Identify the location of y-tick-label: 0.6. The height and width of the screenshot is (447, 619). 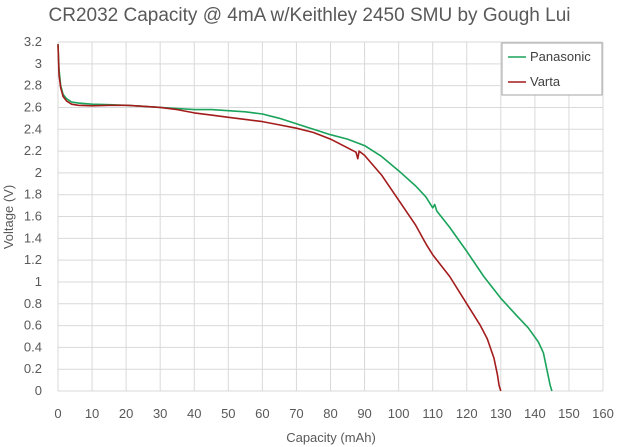
(33, 325).